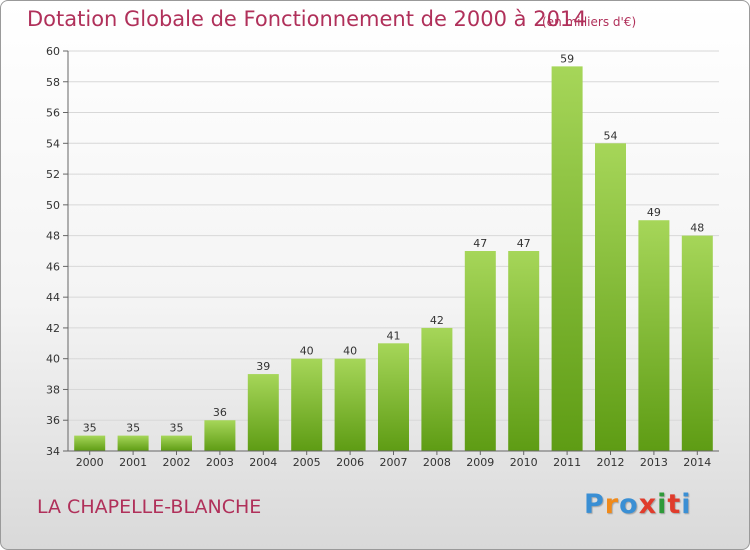 This screenshot has width=750, height=550. I want to click on y-tick-label: 44, so click(53, 297).